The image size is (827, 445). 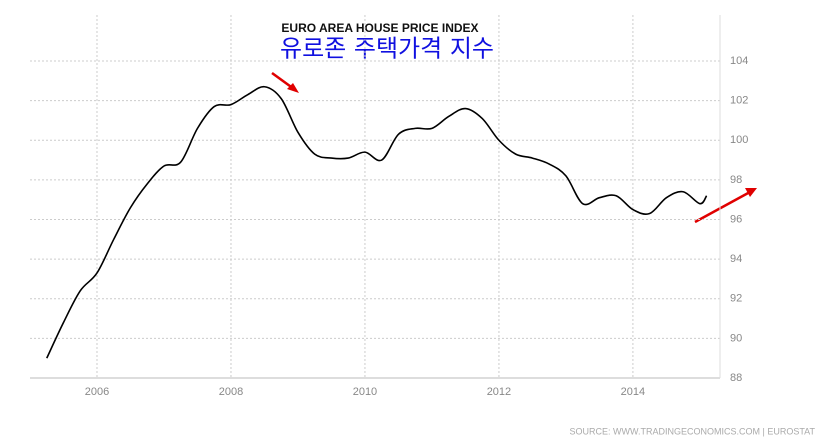 What do you see at coordinates (736, 259) in the screenshot?
I see `y-tick-label: 94` at bounding box center [736, 259].